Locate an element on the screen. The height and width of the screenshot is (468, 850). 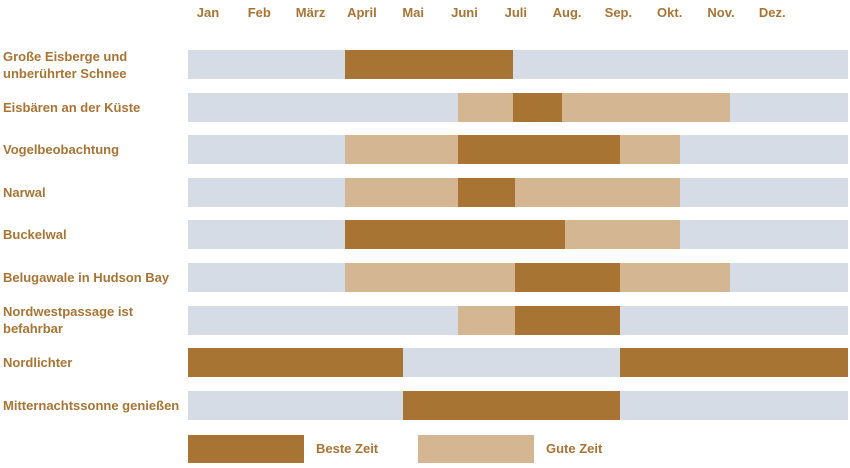
row-label: Große Eisberge und unberührter Schnee is located at coordinates (65, 64).